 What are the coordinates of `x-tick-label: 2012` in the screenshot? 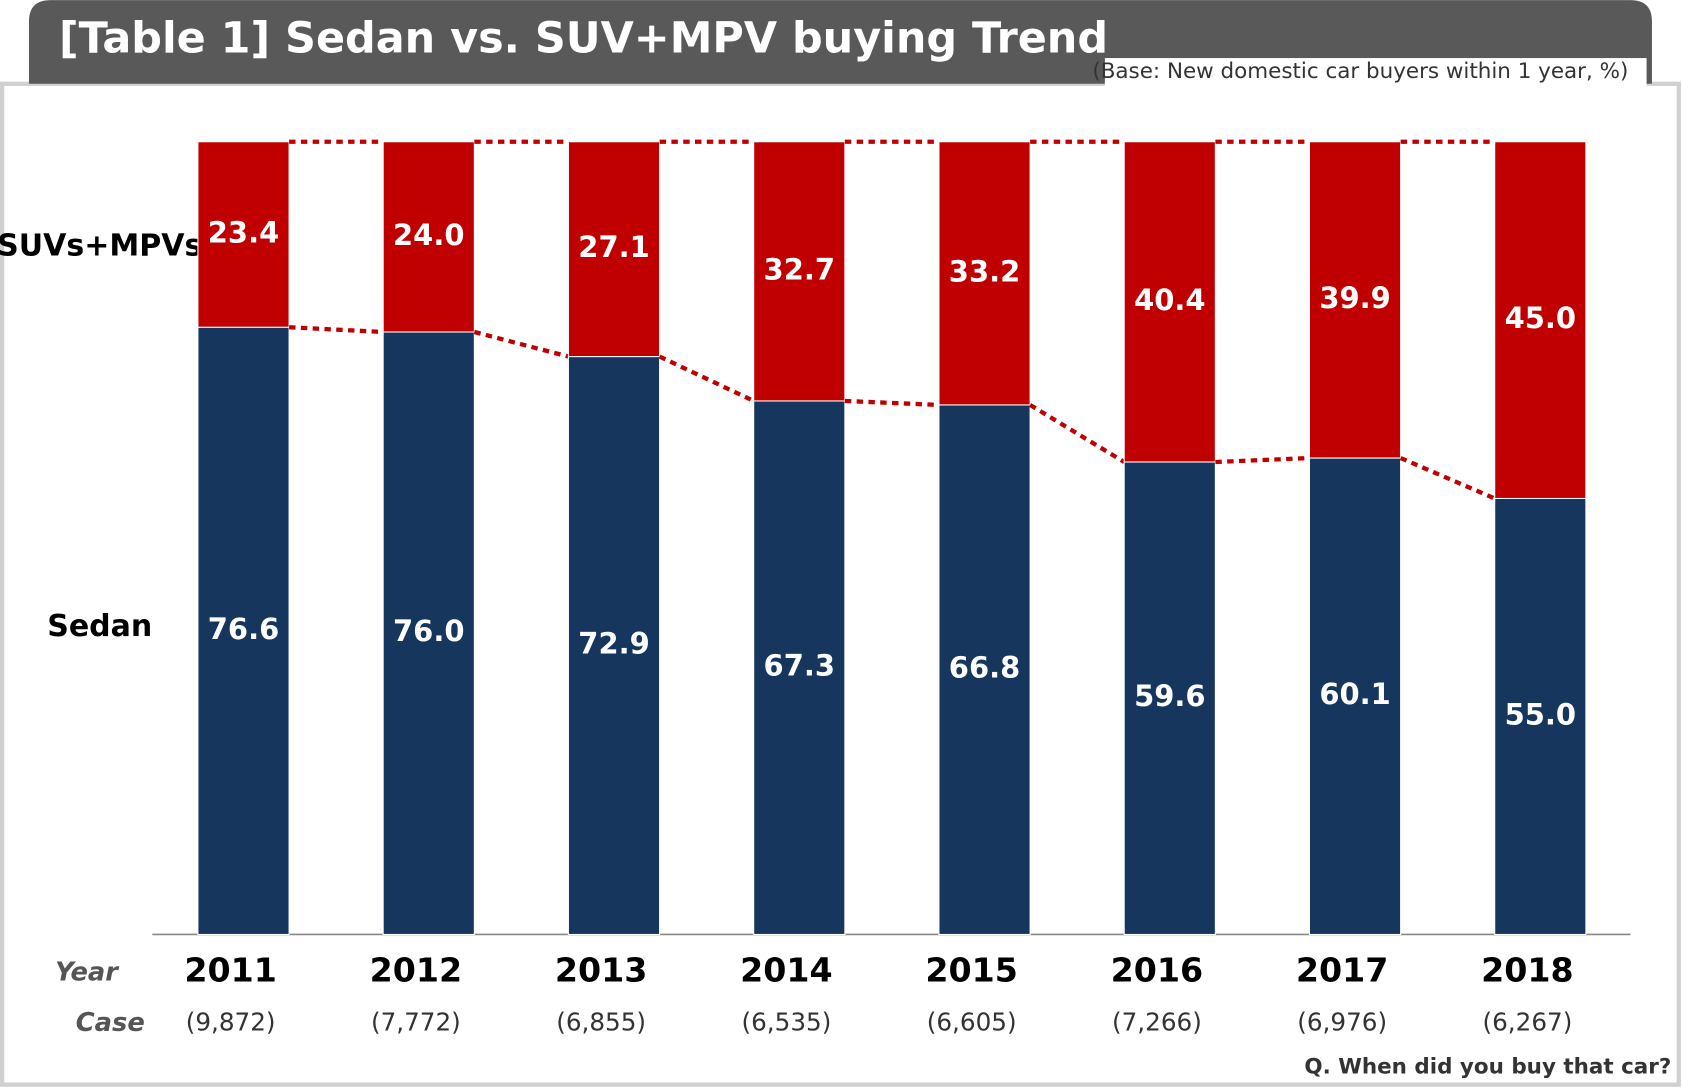 It's located at (416, 970).